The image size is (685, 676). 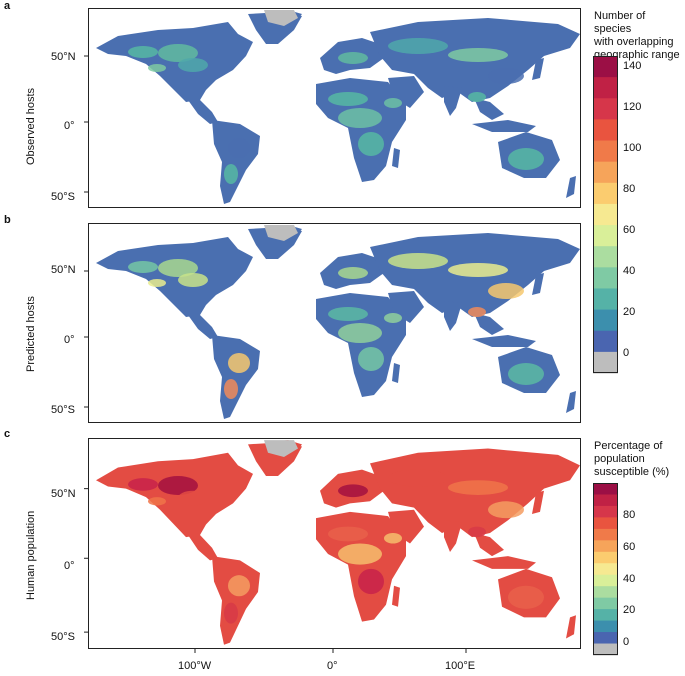 What do you see at coordinates (489, 109) in the screenshot?
I see `landmass-southeast-asia` at bounding box center [489, 109].